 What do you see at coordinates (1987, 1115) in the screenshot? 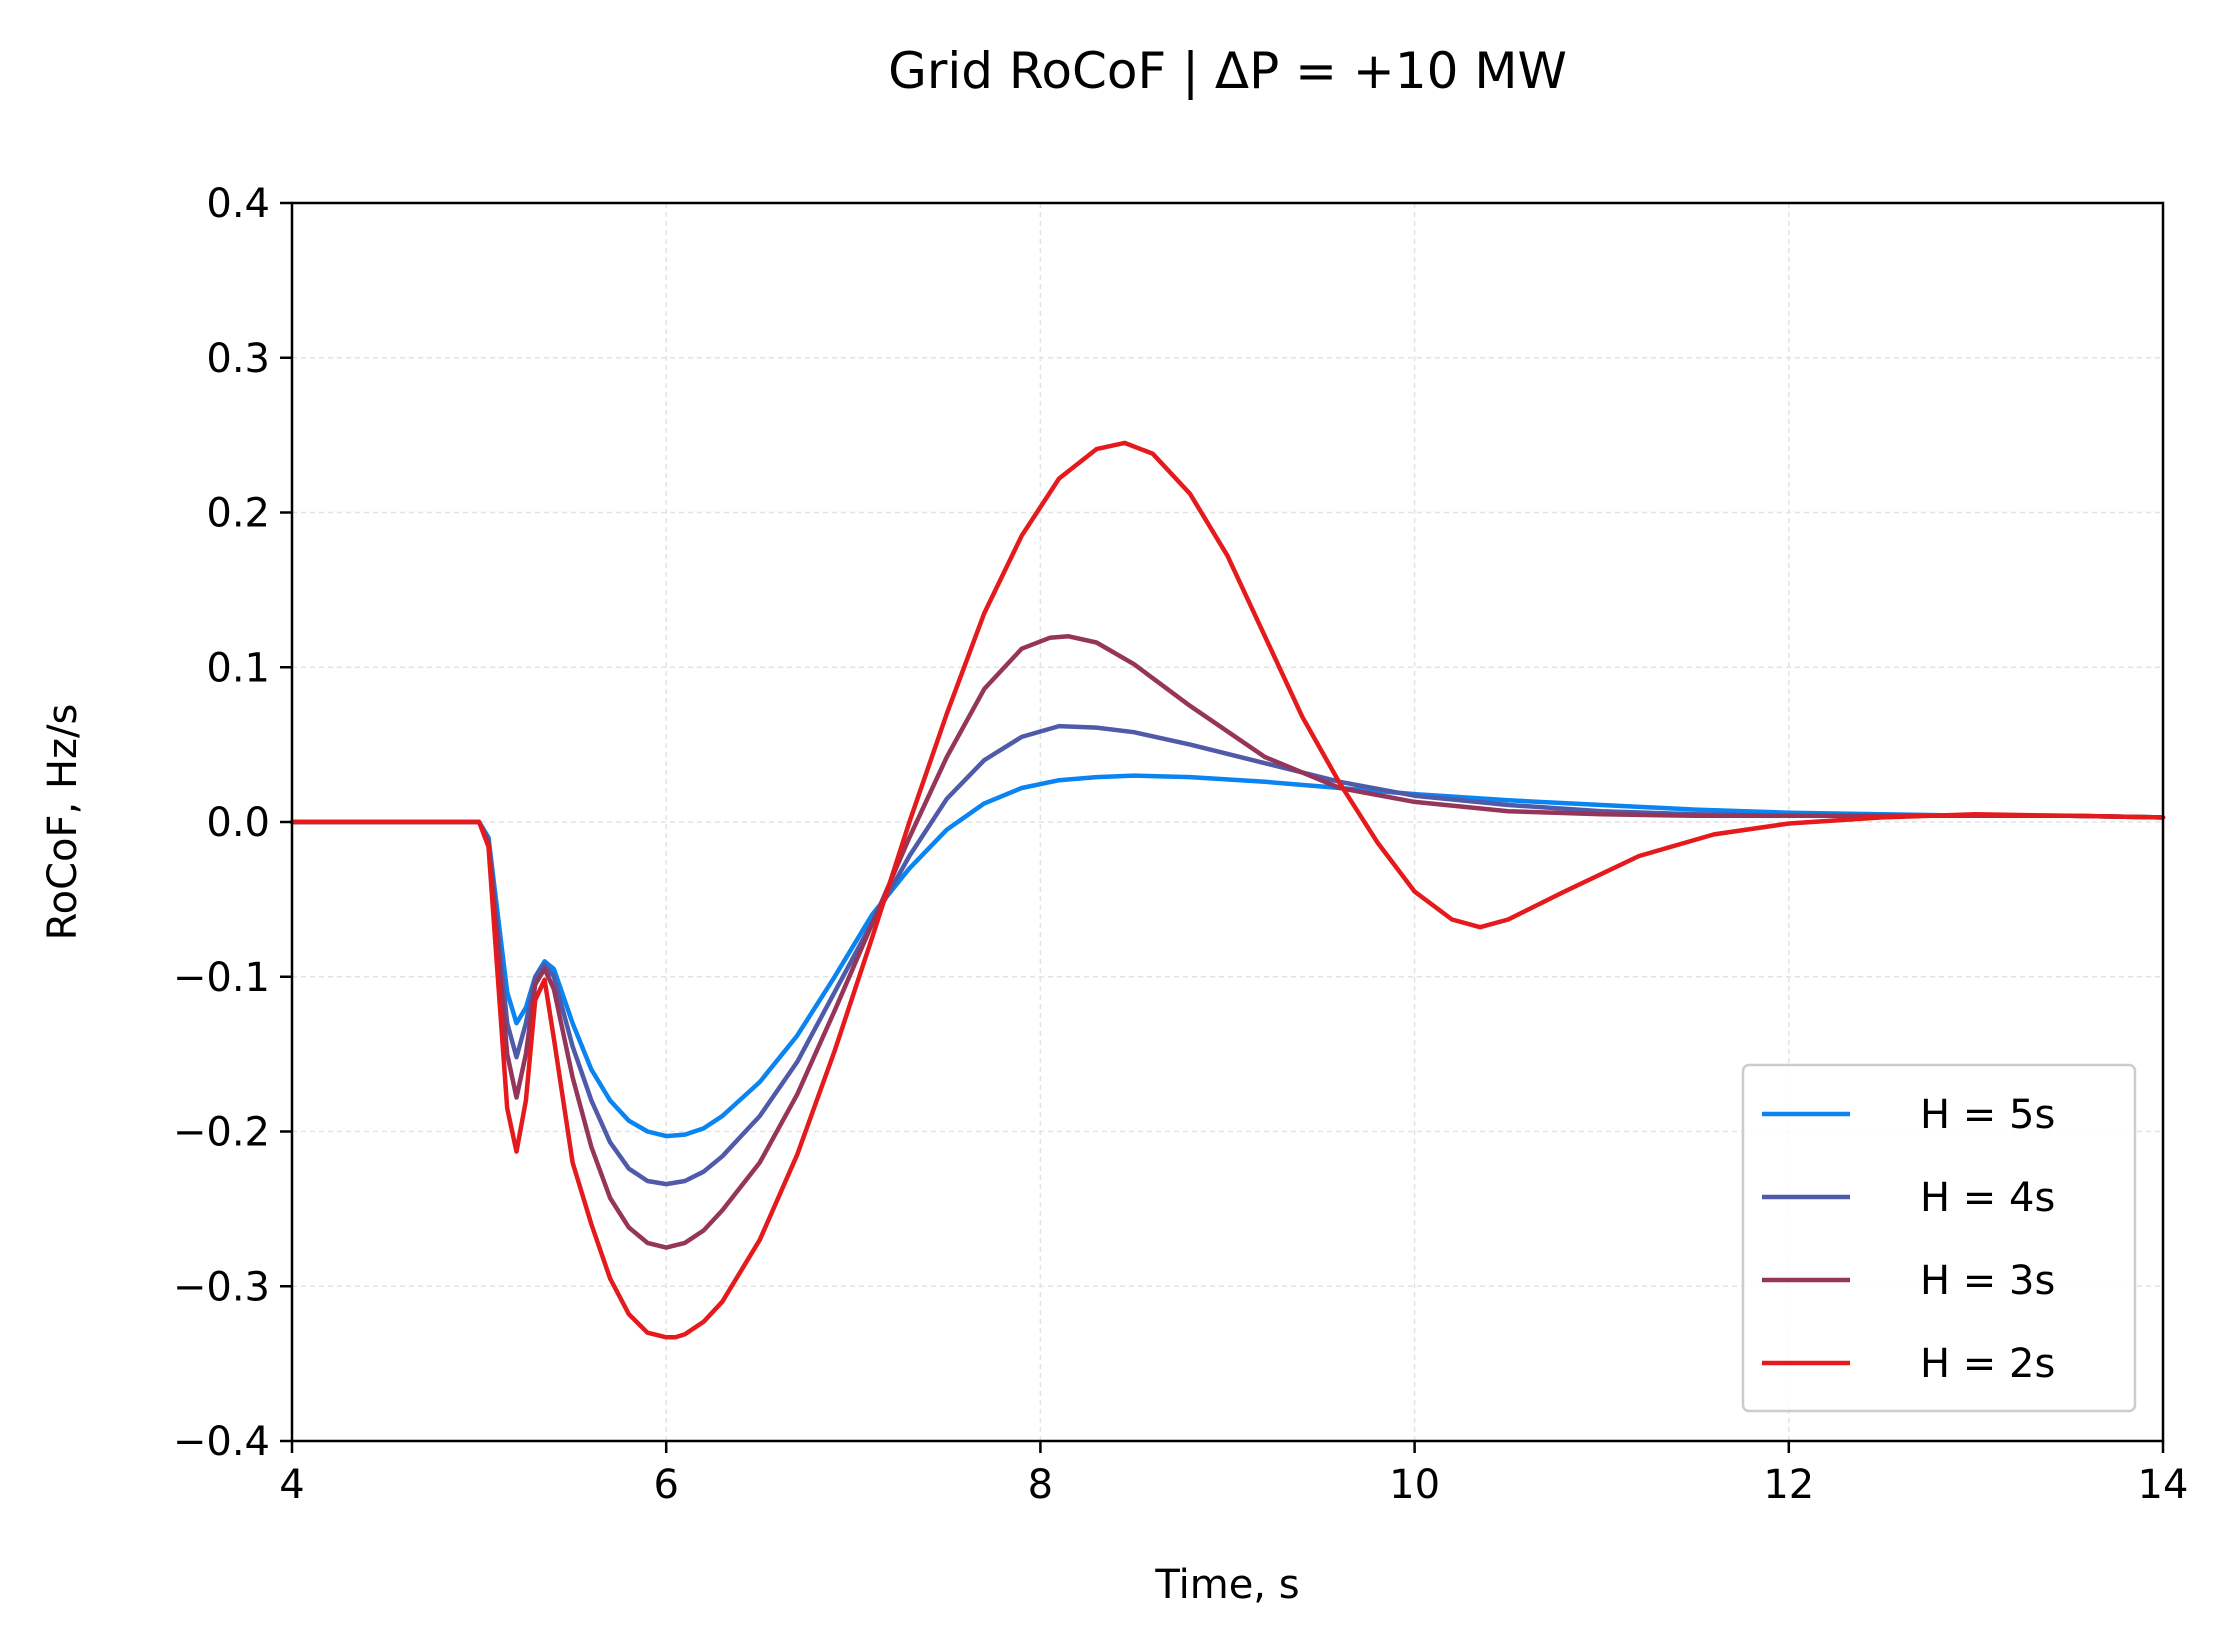
I see `legend-label-1: H = 5s` at bounding box center [1987, 1115].